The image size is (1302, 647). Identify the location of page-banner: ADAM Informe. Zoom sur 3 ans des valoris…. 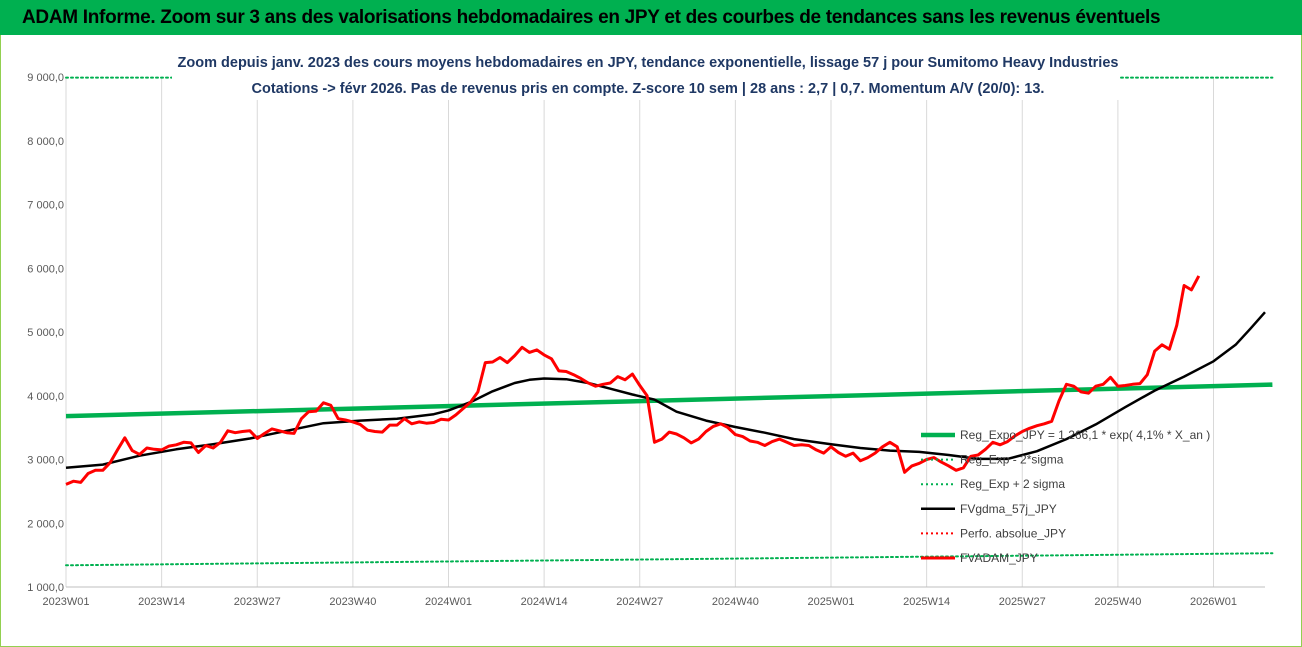
(651, 17).